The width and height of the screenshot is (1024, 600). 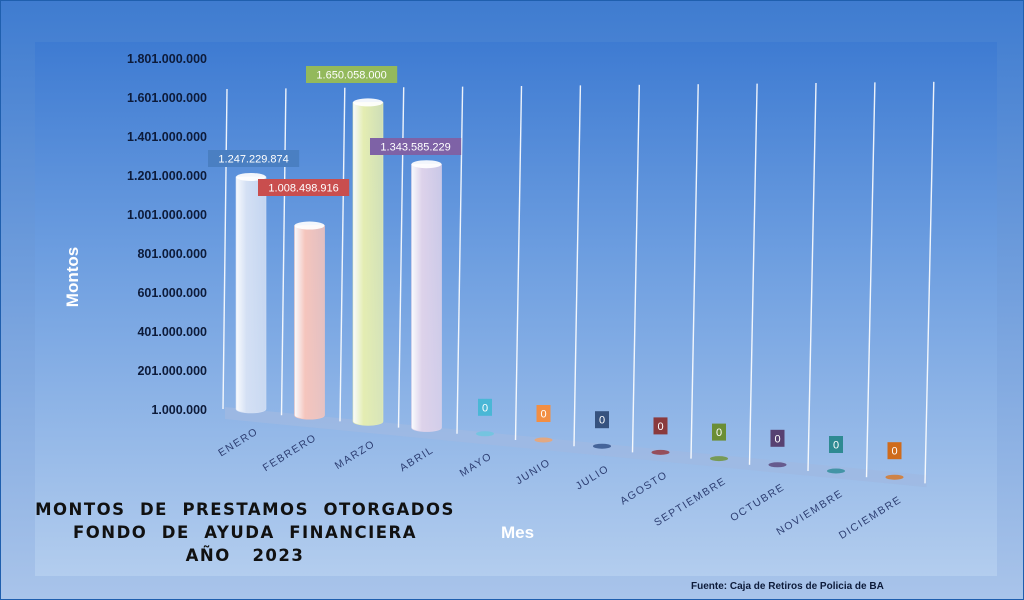 What do you see at coordinates (576, 447) in the screenshot?
I see `chart-floor` at bounding box center [576, 447].